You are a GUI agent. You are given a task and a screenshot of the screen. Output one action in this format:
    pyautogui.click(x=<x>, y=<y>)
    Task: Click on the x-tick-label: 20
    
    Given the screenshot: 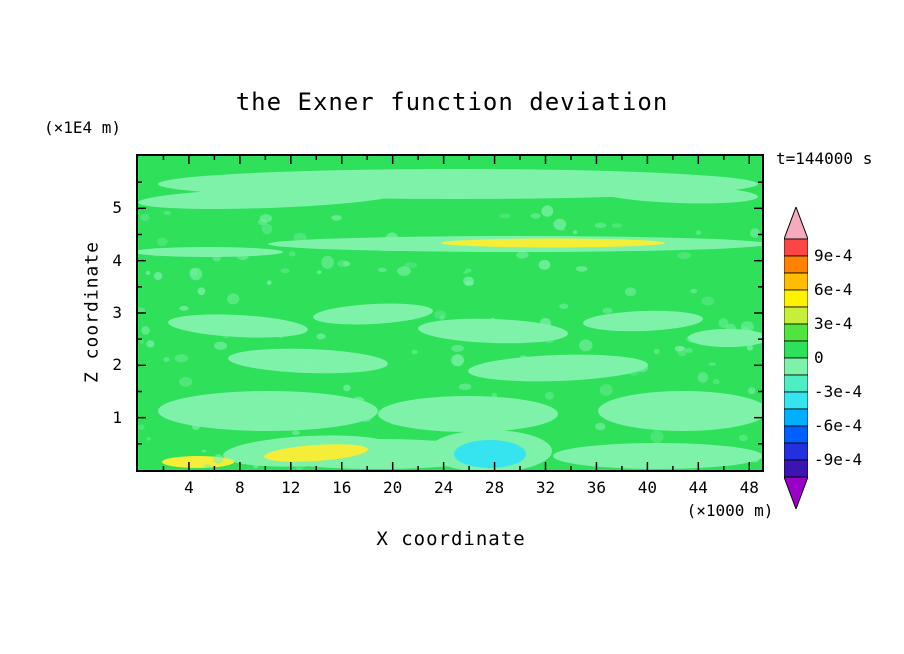 What is the action you would take?
    pyautogui.click(x=393, y=487)
    